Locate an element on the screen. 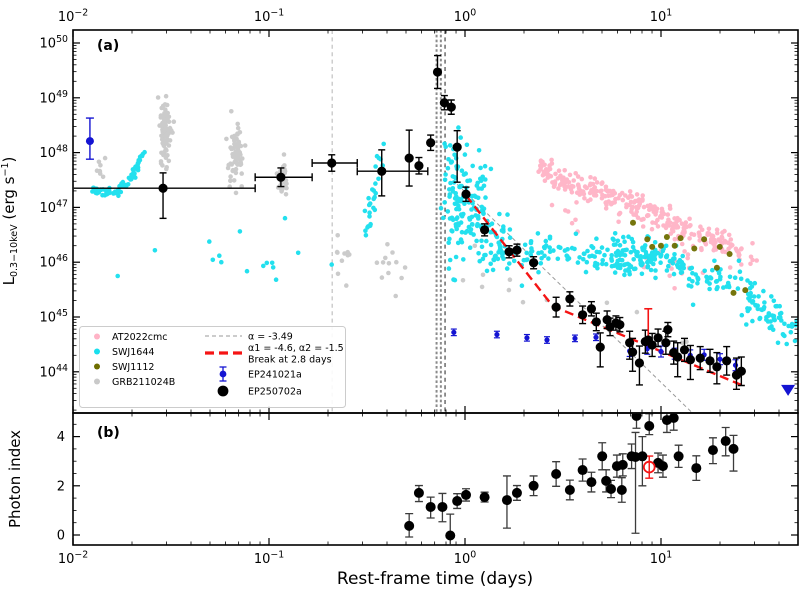  legend-label: EP250702a is located at coordinates (275, 392).